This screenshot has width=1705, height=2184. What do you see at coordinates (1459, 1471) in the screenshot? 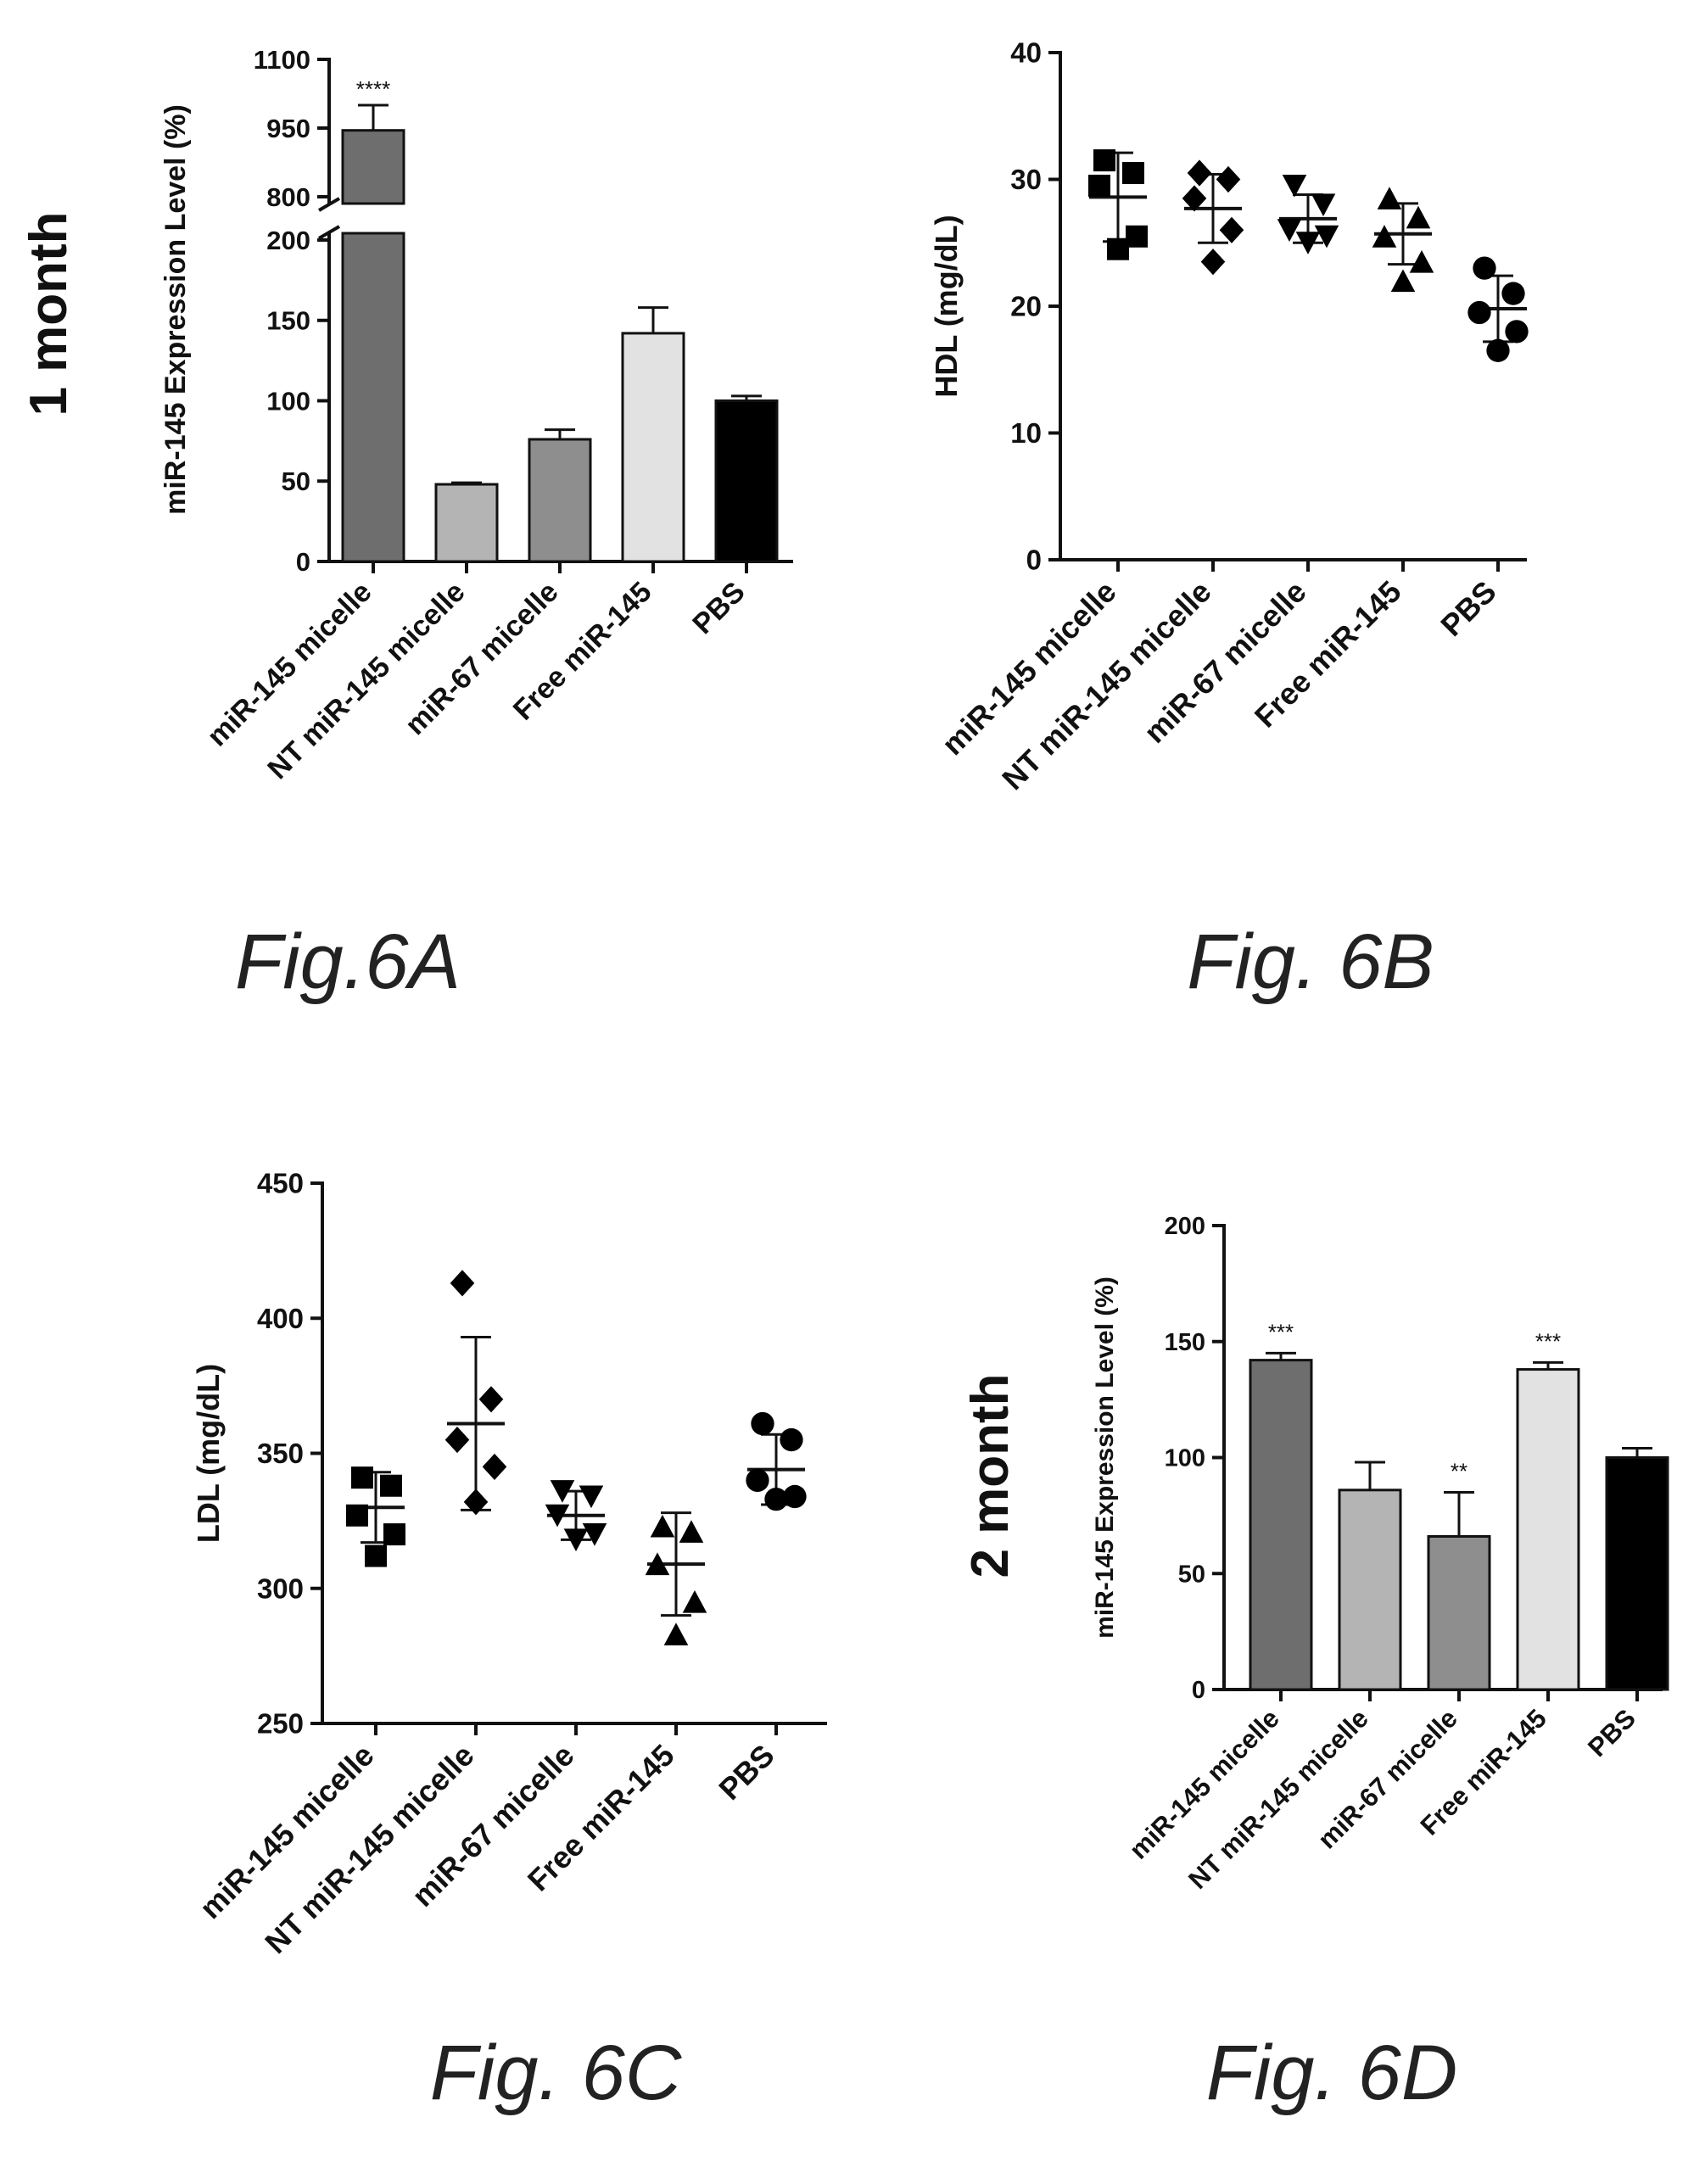
I see `significance-label: **` at bounding box center [1459, 1471].